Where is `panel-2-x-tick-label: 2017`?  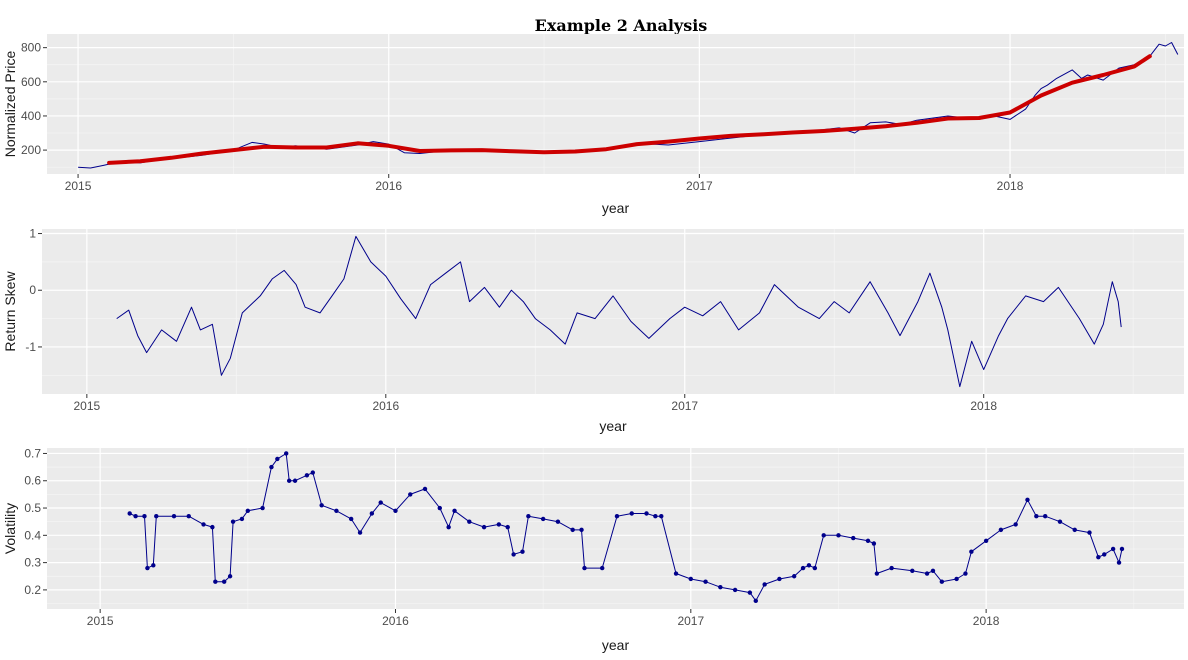
panel-2-x-tick-label: 2017 is located at coordinates (684, 406).